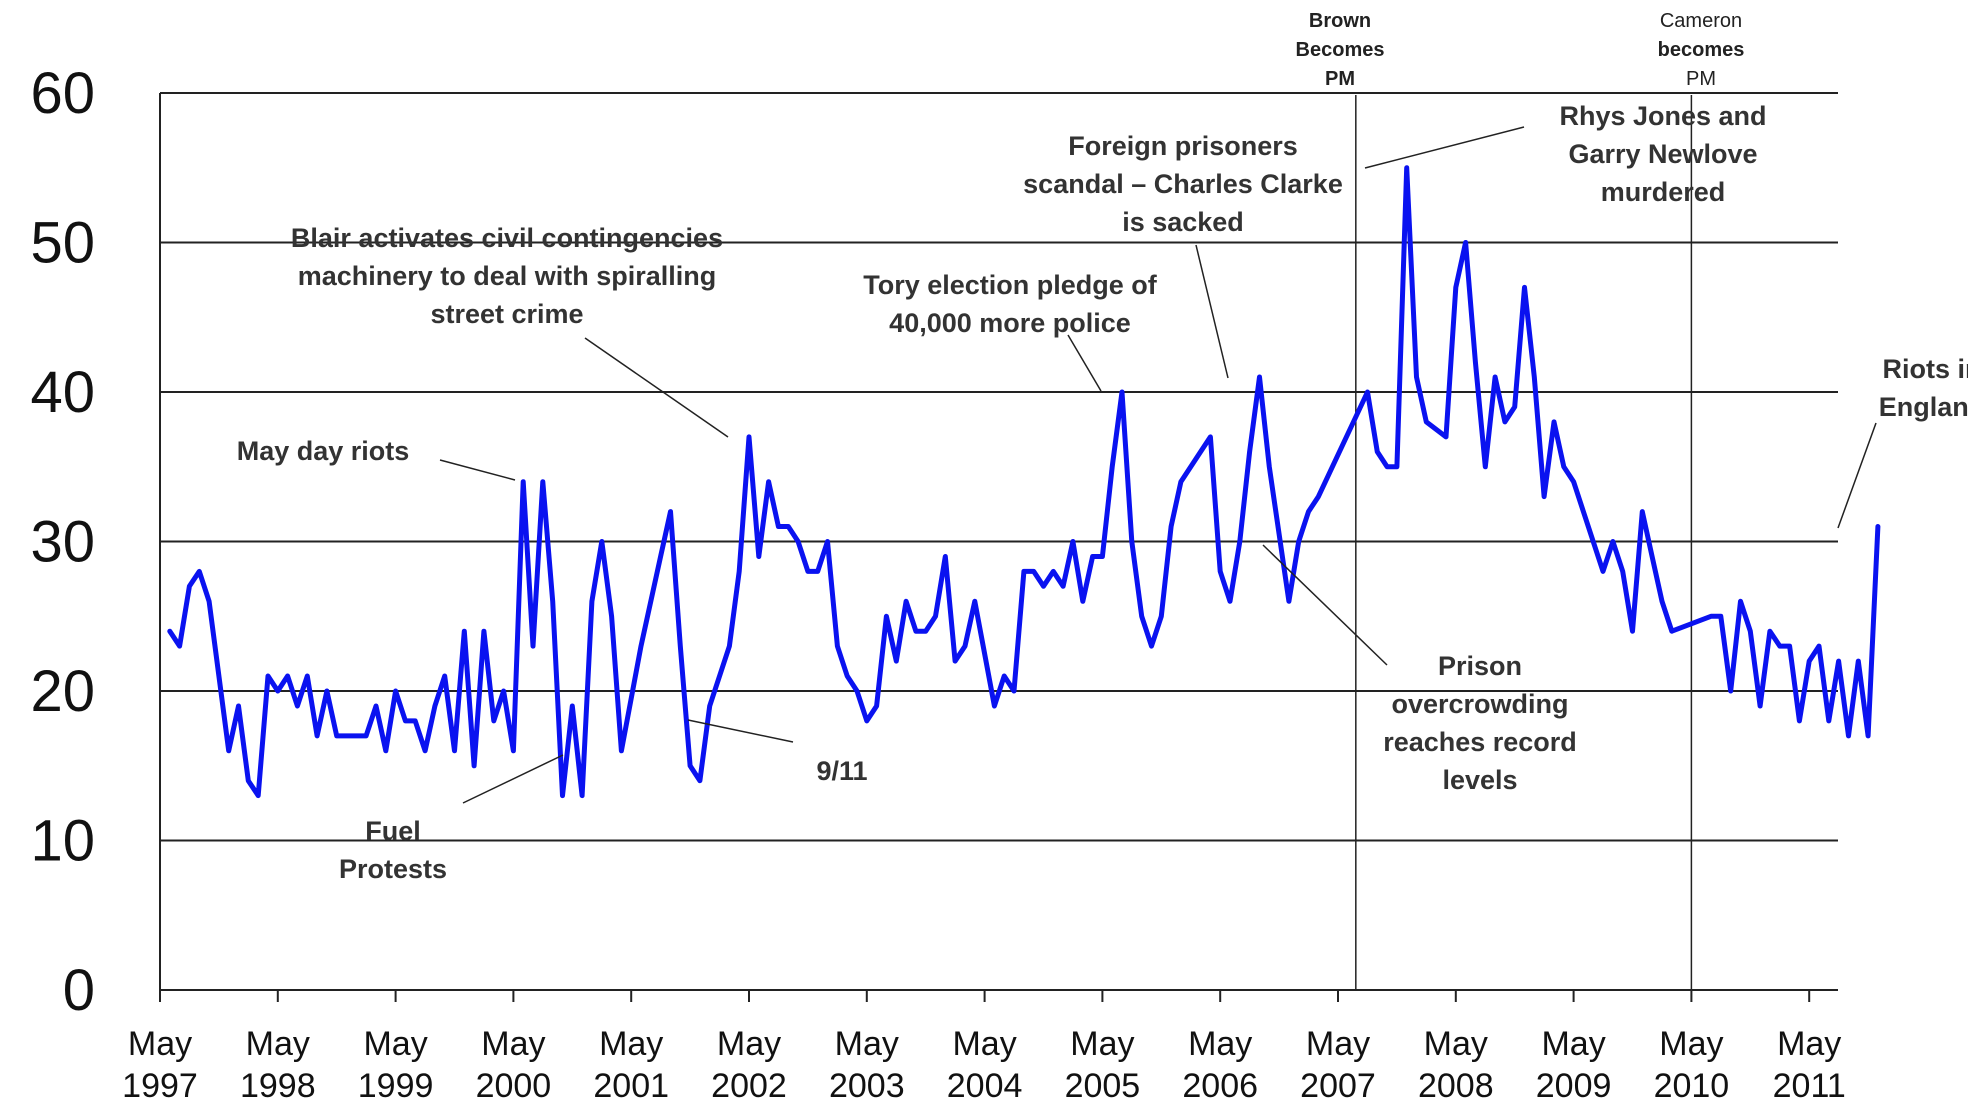 The image size is (1968, 1099). I want to click on annotation-text: Rhys Jones and, so click(1662, 116).